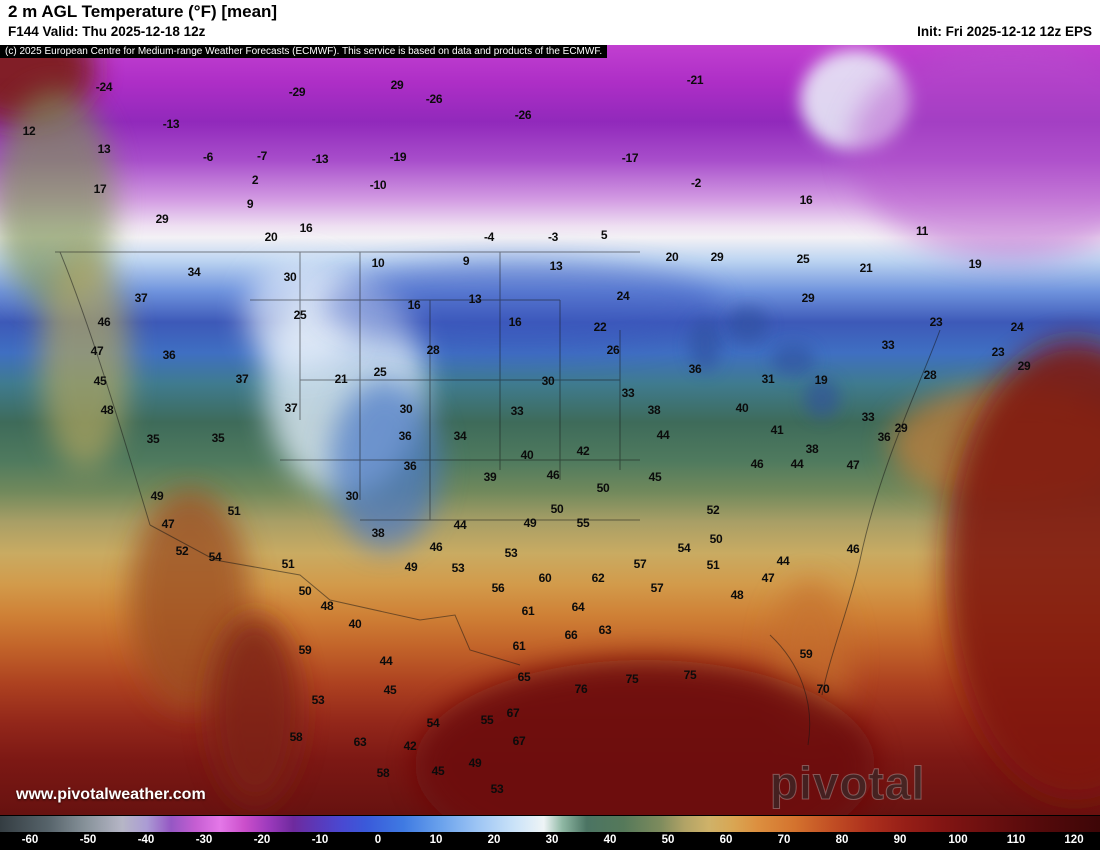 The height and width of the screenshot is (850, 1100). Describe the element at coordinates (378, 840) in the screenshot. I see `colorbar-tick-label: 0` at that location.